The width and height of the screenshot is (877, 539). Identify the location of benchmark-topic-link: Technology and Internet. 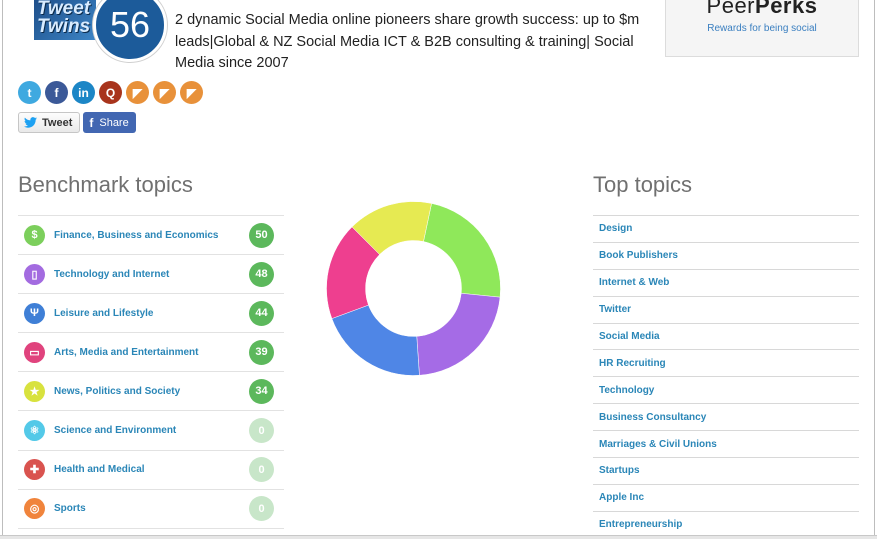
(112, 274).